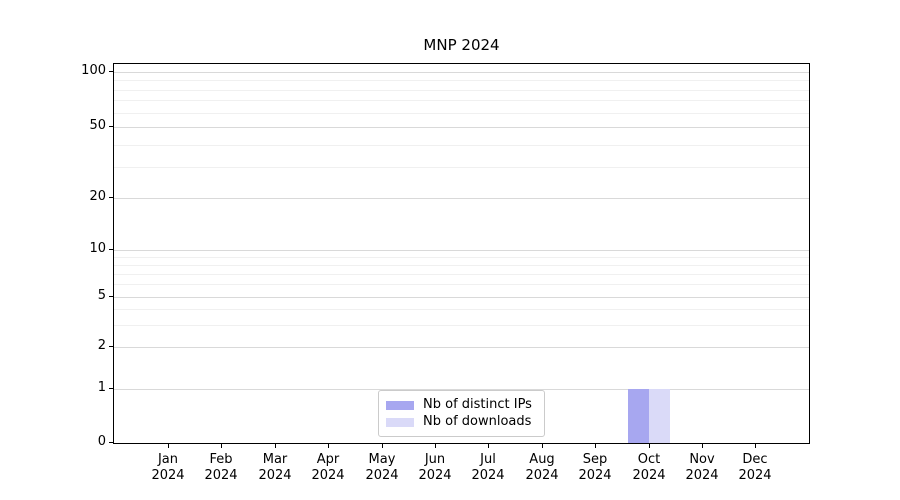 This screenshot has height=500, width=900. I want to click on legend-item-downloads: Nb of downloads, so click(461, 422).